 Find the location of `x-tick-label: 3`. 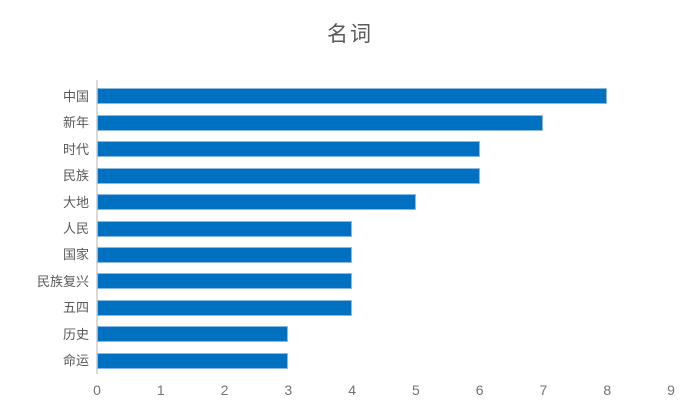

x-tick-label: 3 is located at coordinates (288, 390).